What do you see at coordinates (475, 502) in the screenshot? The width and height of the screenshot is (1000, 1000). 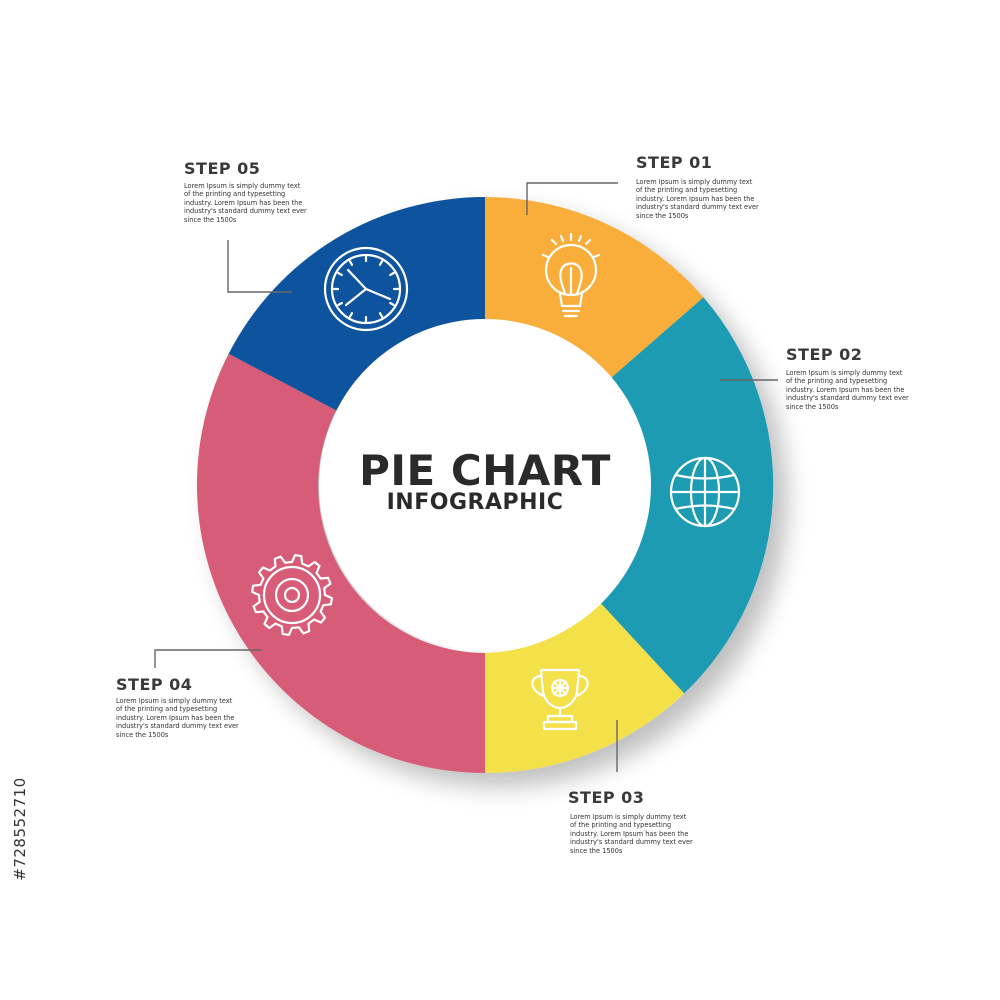 I see `page-subtitle: INFOGRAPHIC` at bounding box center [475, 502].